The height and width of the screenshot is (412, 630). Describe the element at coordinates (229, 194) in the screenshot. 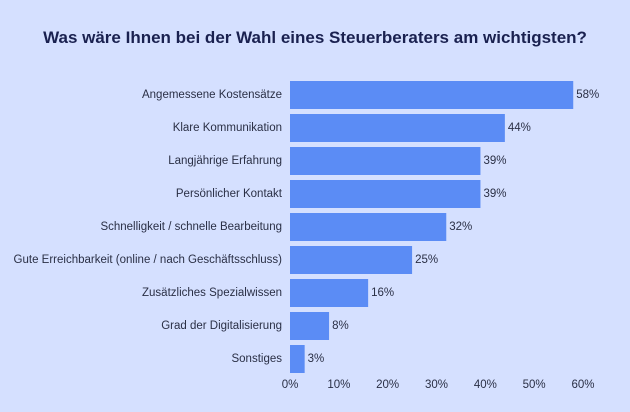

I see `category-label: Persönlicher Kontakt` at that location.